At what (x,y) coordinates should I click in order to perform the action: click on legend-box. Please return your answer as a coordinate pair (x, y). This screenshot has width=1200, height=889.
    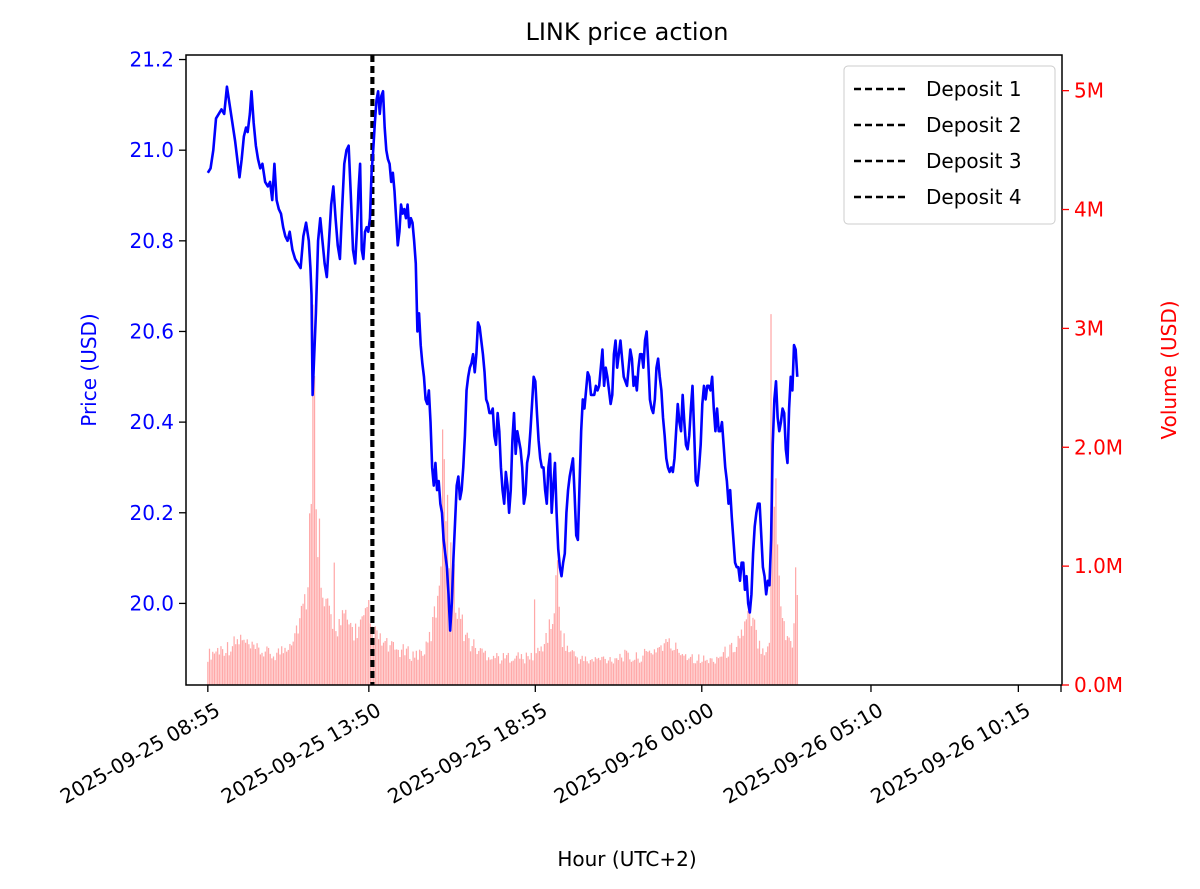
    Looking at the image, I should click on (949, 145).